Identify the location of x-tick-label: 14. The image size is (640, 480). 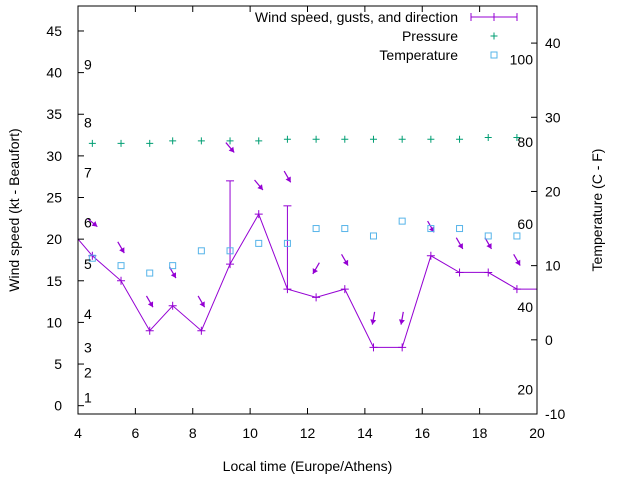
(365, 433).